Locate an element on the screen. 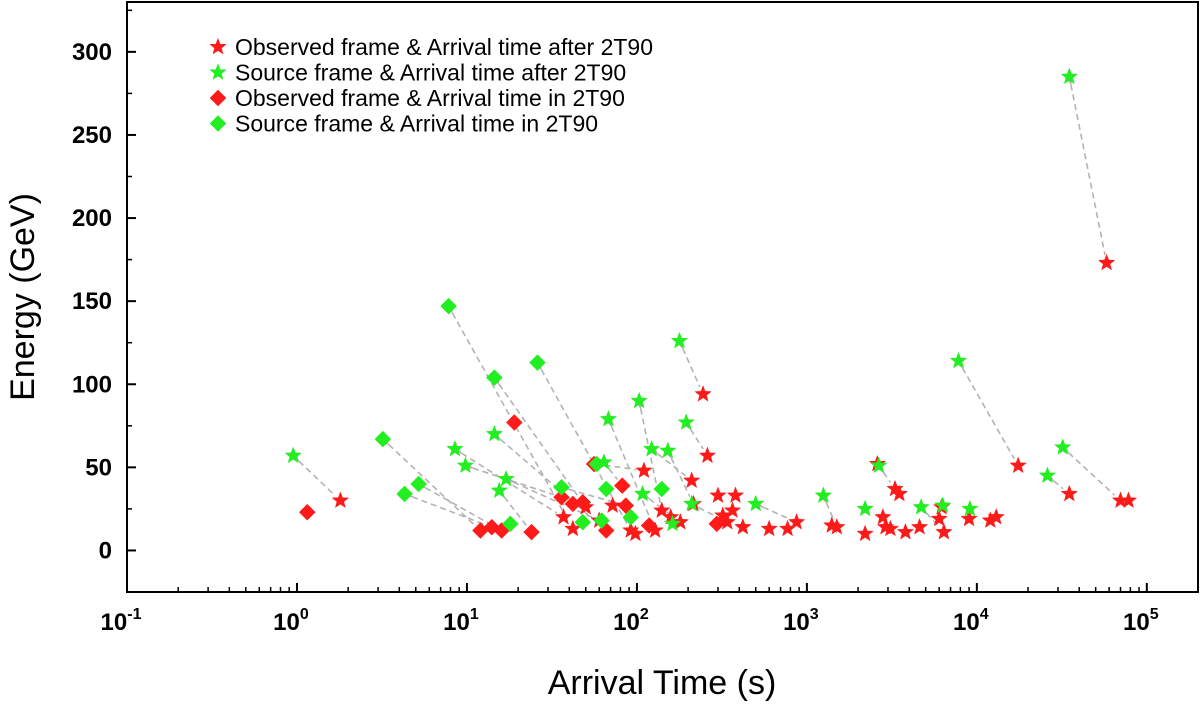  y-tick-label: 300 is located at coordinates (92, 52).